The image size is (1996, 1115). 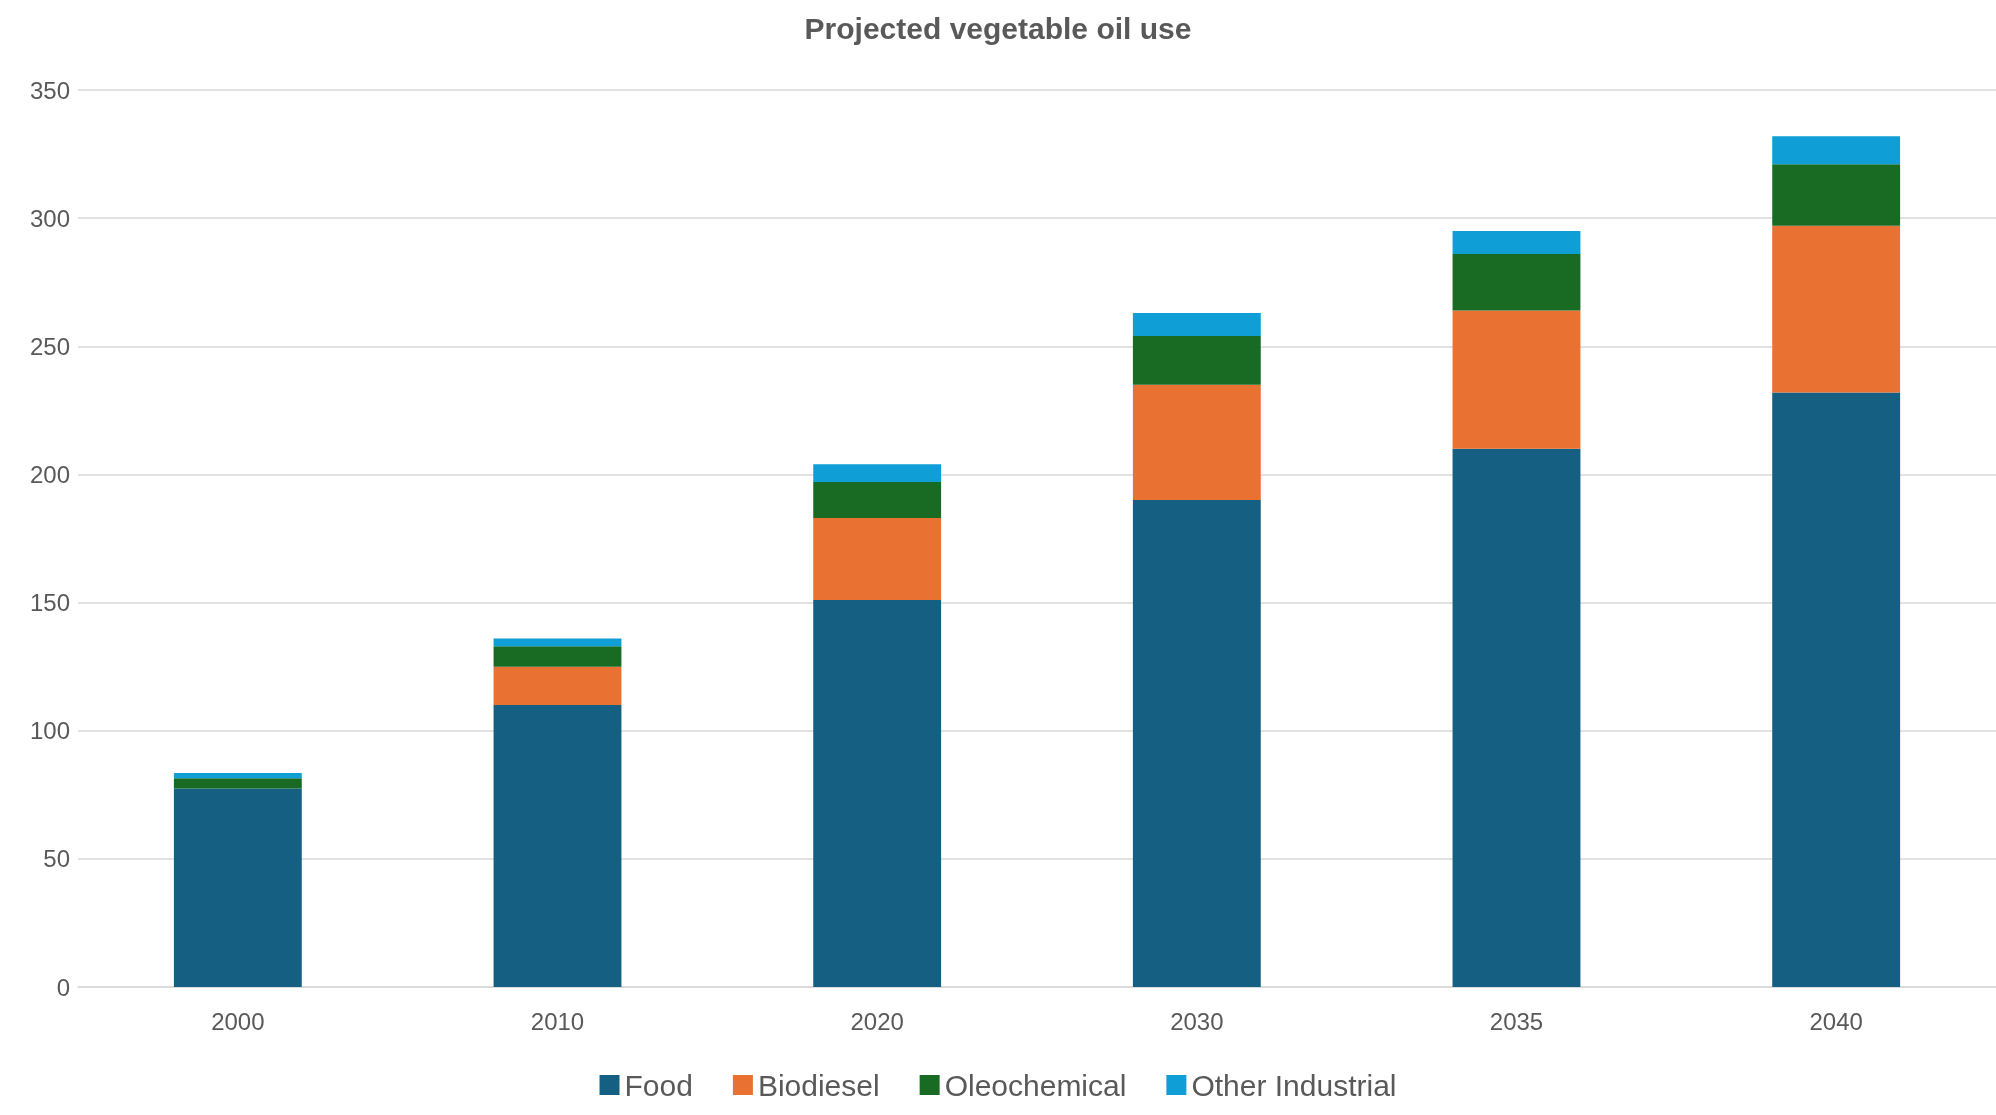 I want to click on legend-label: Food, so click(x=658, y=1085).